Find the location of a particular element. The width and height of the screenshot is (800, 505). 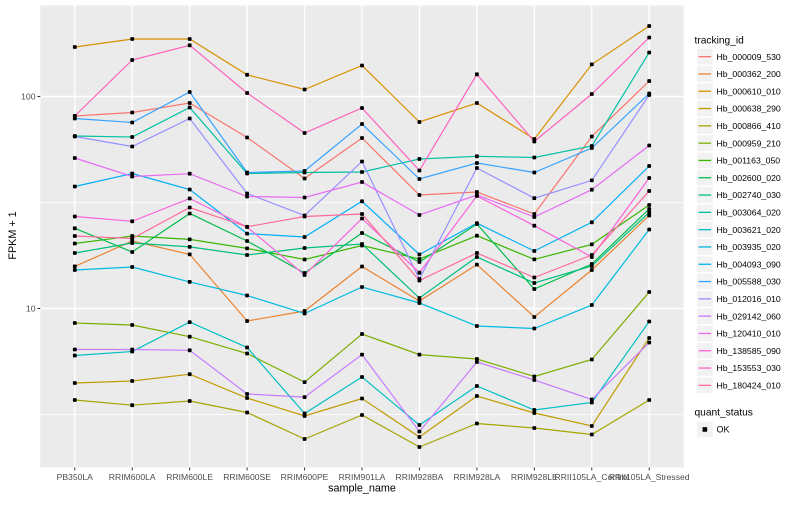

svg-text: 10 is located at coordinates (31, 308).